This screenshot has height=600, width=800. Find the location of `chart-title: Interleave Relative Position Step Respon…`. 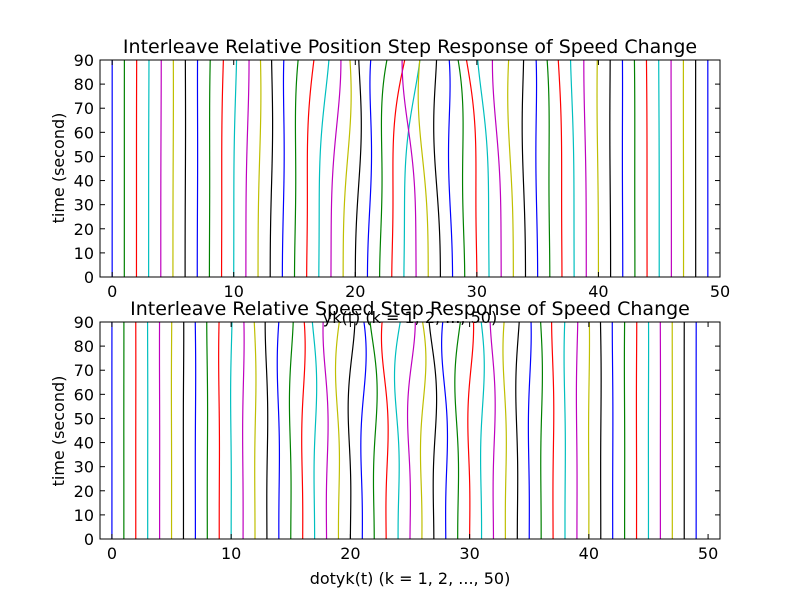

chart-title: Interleave Relative Position Step Respon… is located at coordinates (410, 47).